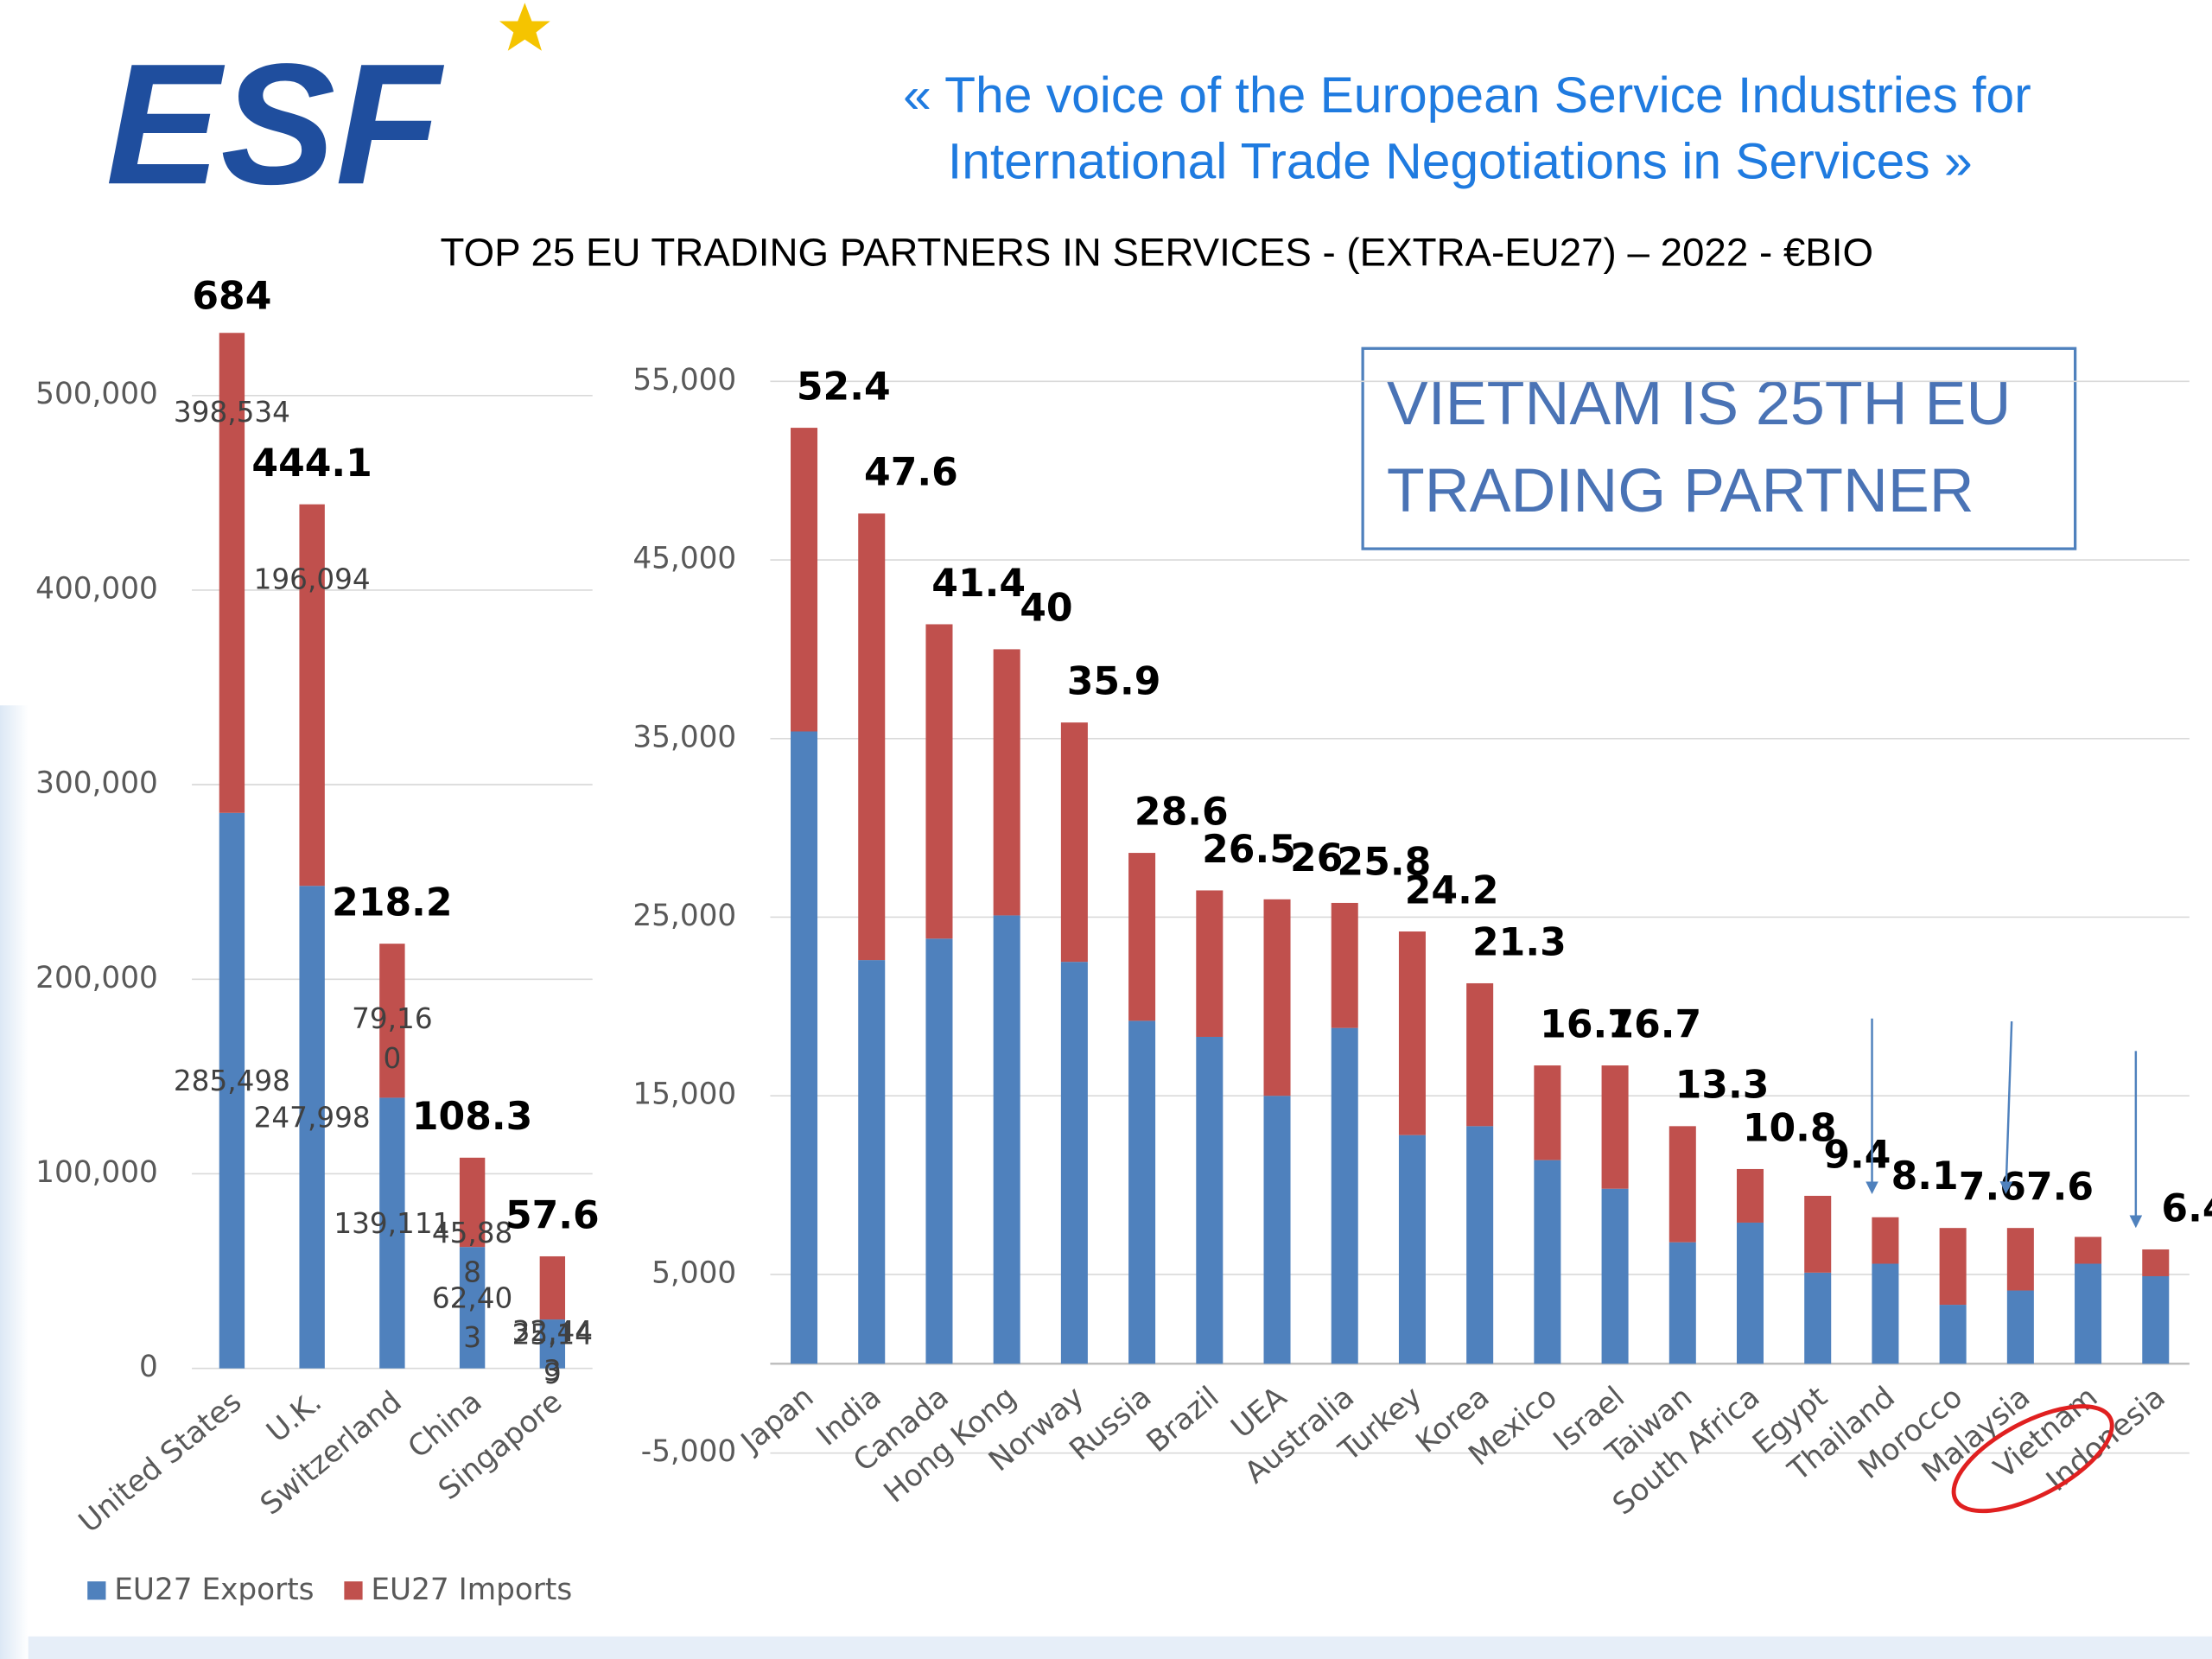  What do you see at coordinates (911, 473) in the screenshot?
I see `total-label: 47.6` at bounding box center [911, 473].